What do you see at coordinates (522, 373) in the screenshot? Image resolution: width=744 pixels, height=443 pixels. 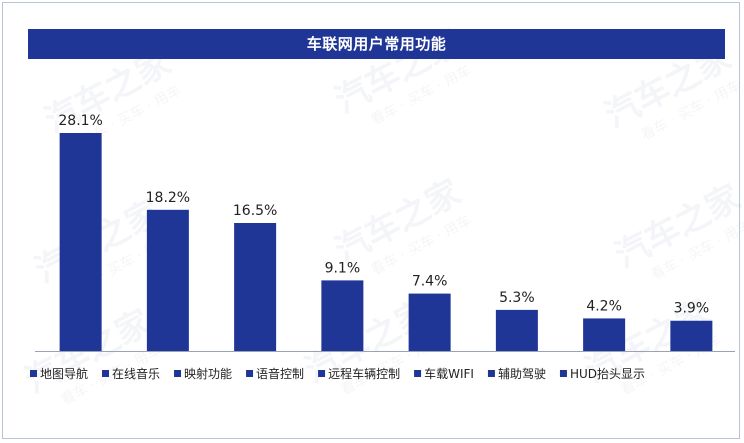 I see `legend-label-6: 辅助驾驶` at bounding box center [522, 373].